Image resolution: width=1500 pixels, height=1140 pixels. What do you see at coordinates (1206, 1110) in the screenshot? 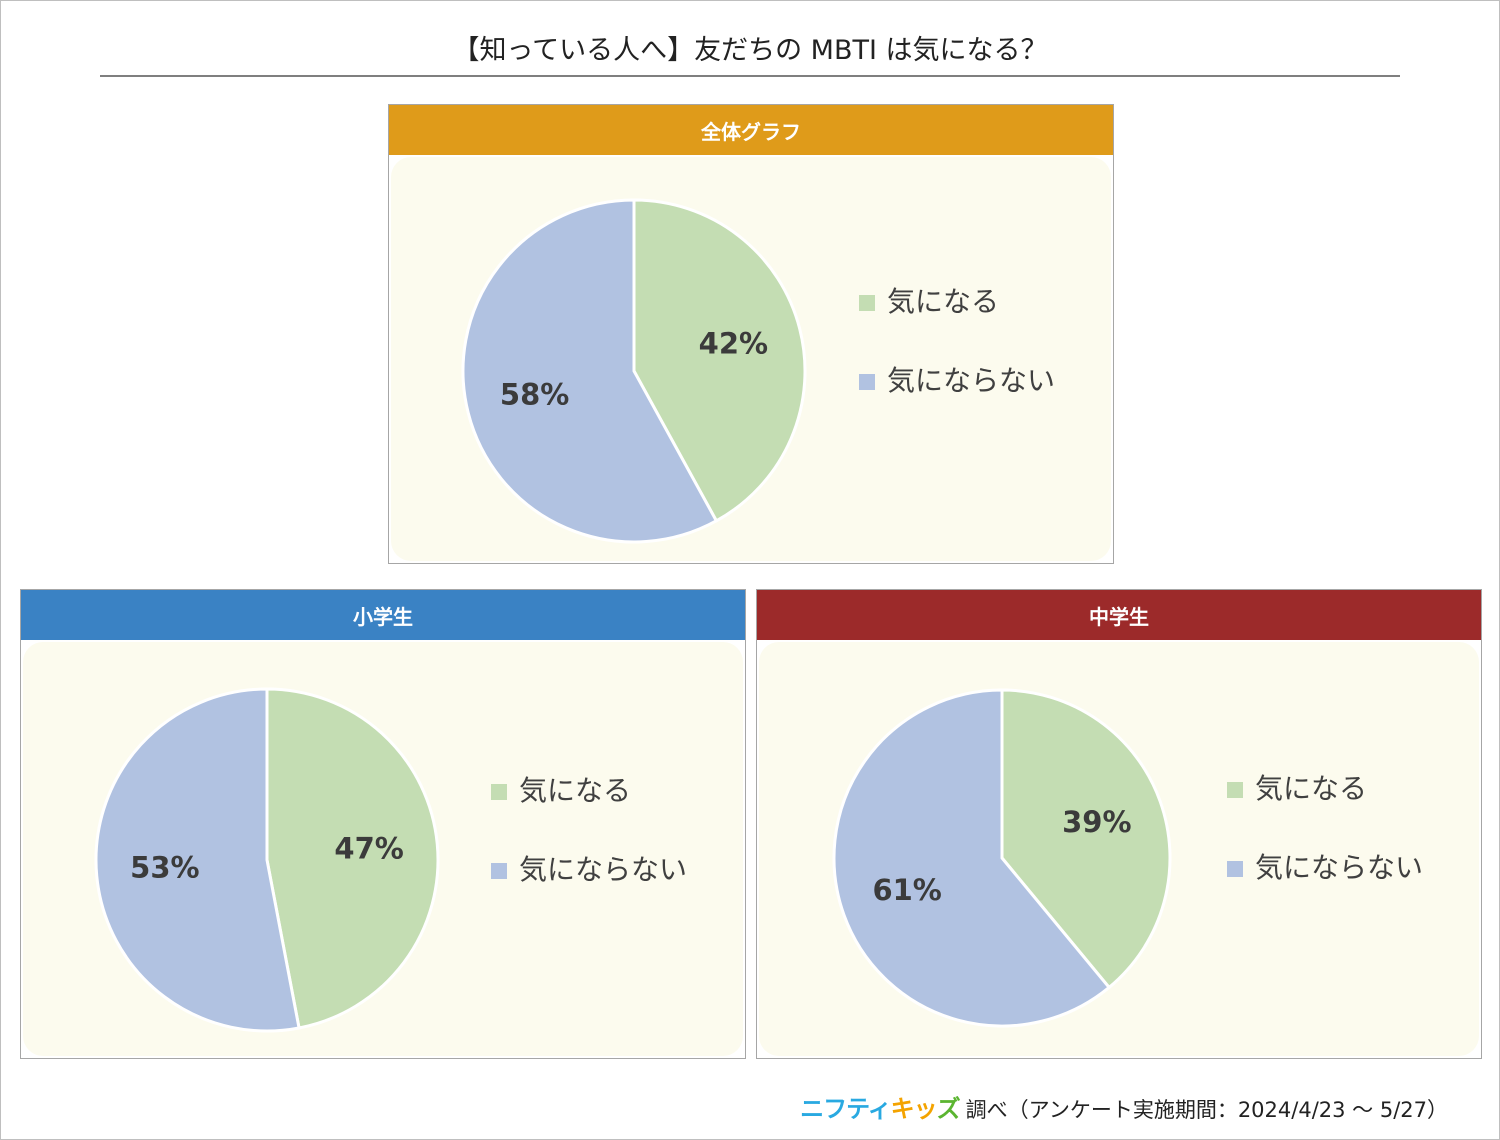
I see `footer-text: 調べ（アンケート実施期間：2024/4/23 〜 5/27）` at bounding box center [1206, 1110].